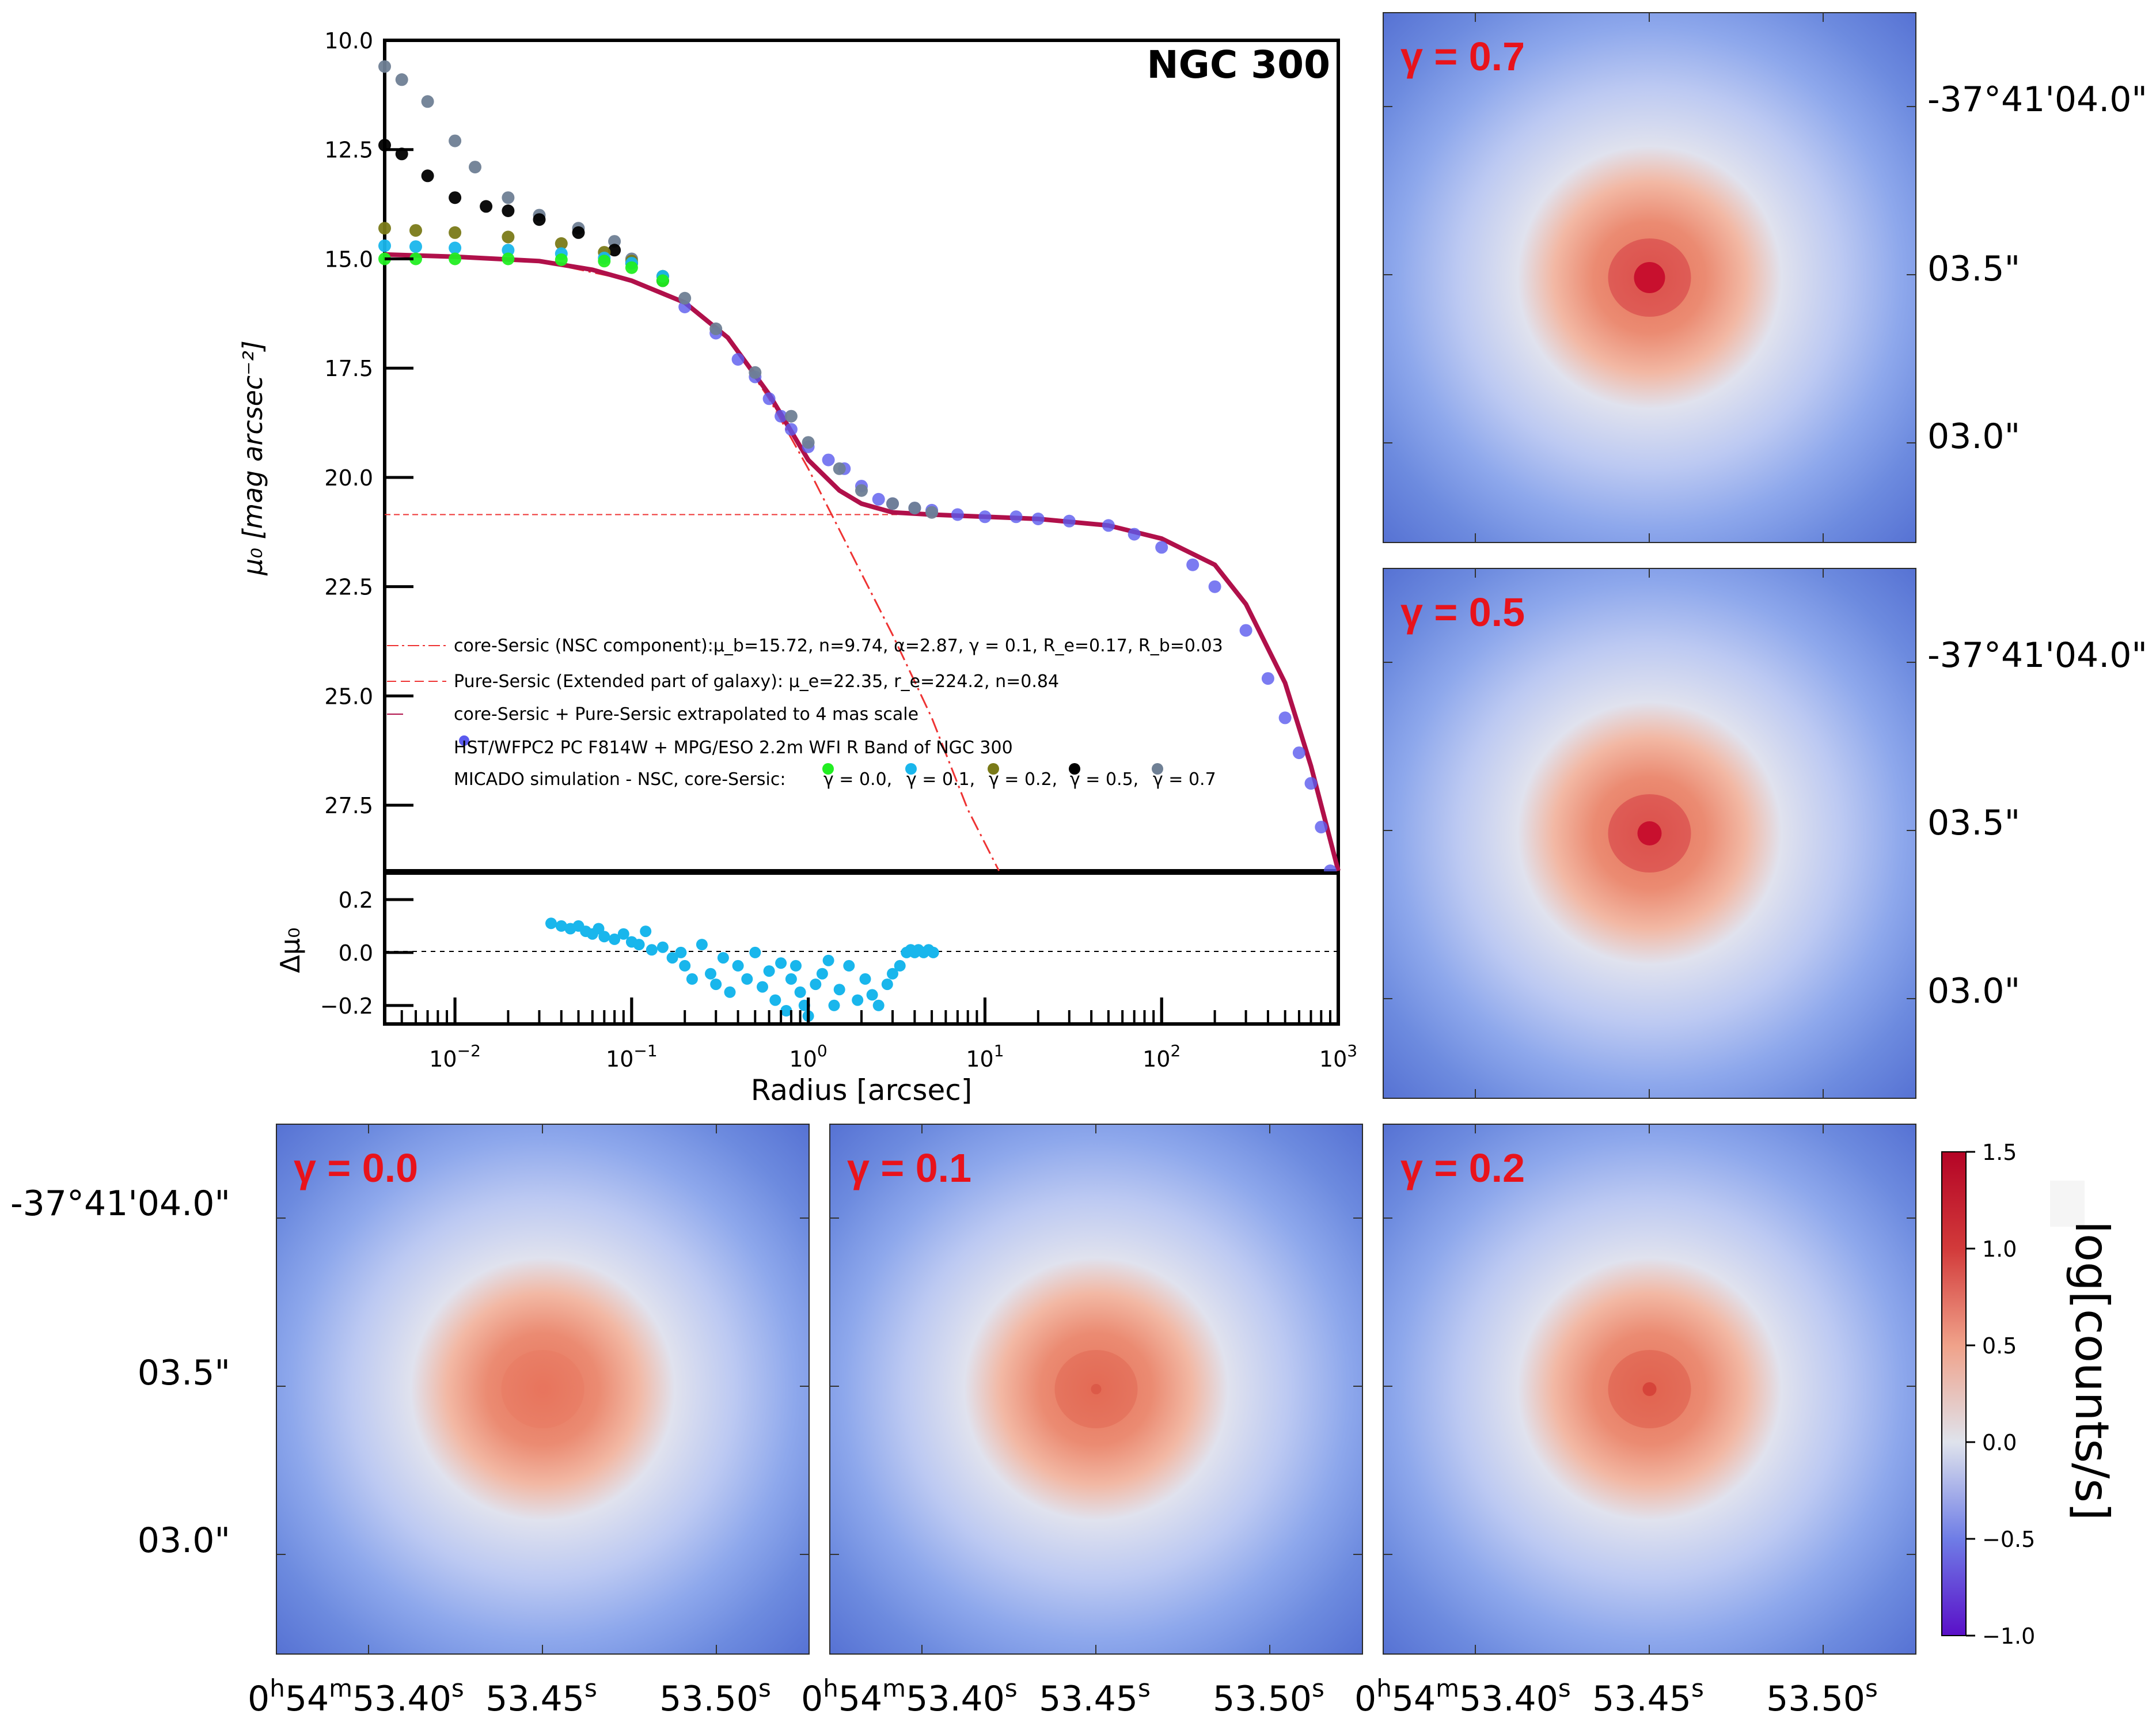 The width and height of the screenshot is (2156, 1722). What do you see at coordinates (2030, 1394) in the screenshot?
I see `colorbar: 1.5 1.0 0.5 0.0 −0.5 −1.0 log[counts/s]` at bounding box center [2030, 1394].